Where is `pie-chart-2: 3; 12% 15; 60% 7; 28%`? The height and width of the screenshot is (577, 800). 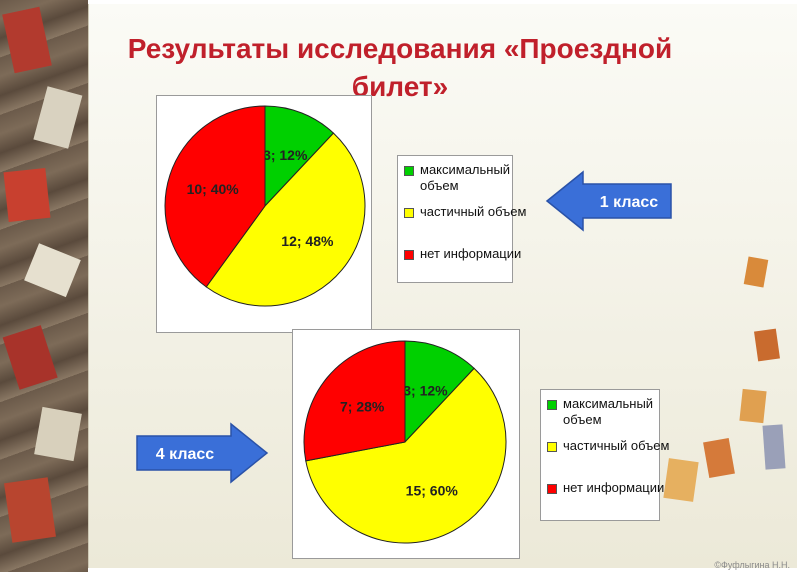 pie-chart-2: 3; 12% 15; 60% 7; 28% is located at coordinates (406, 444).